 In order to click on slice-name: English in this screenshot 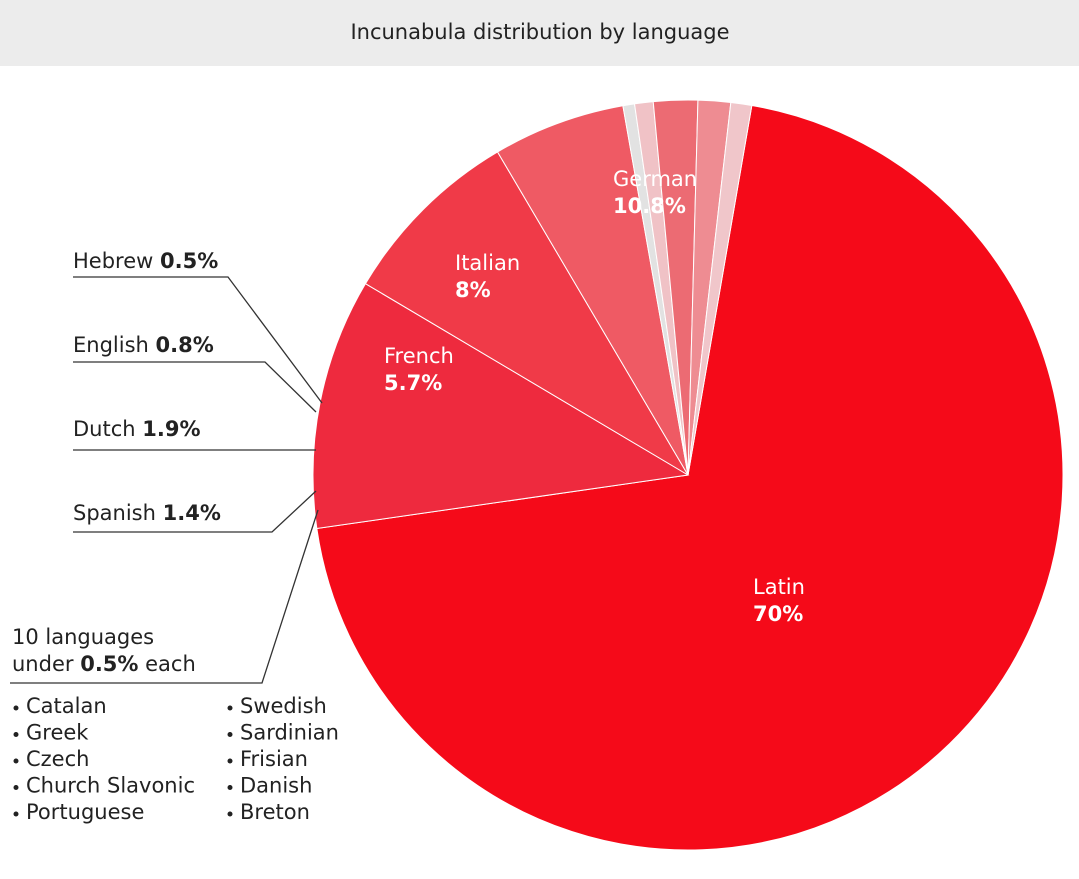, I will do `click(111, 345)`.